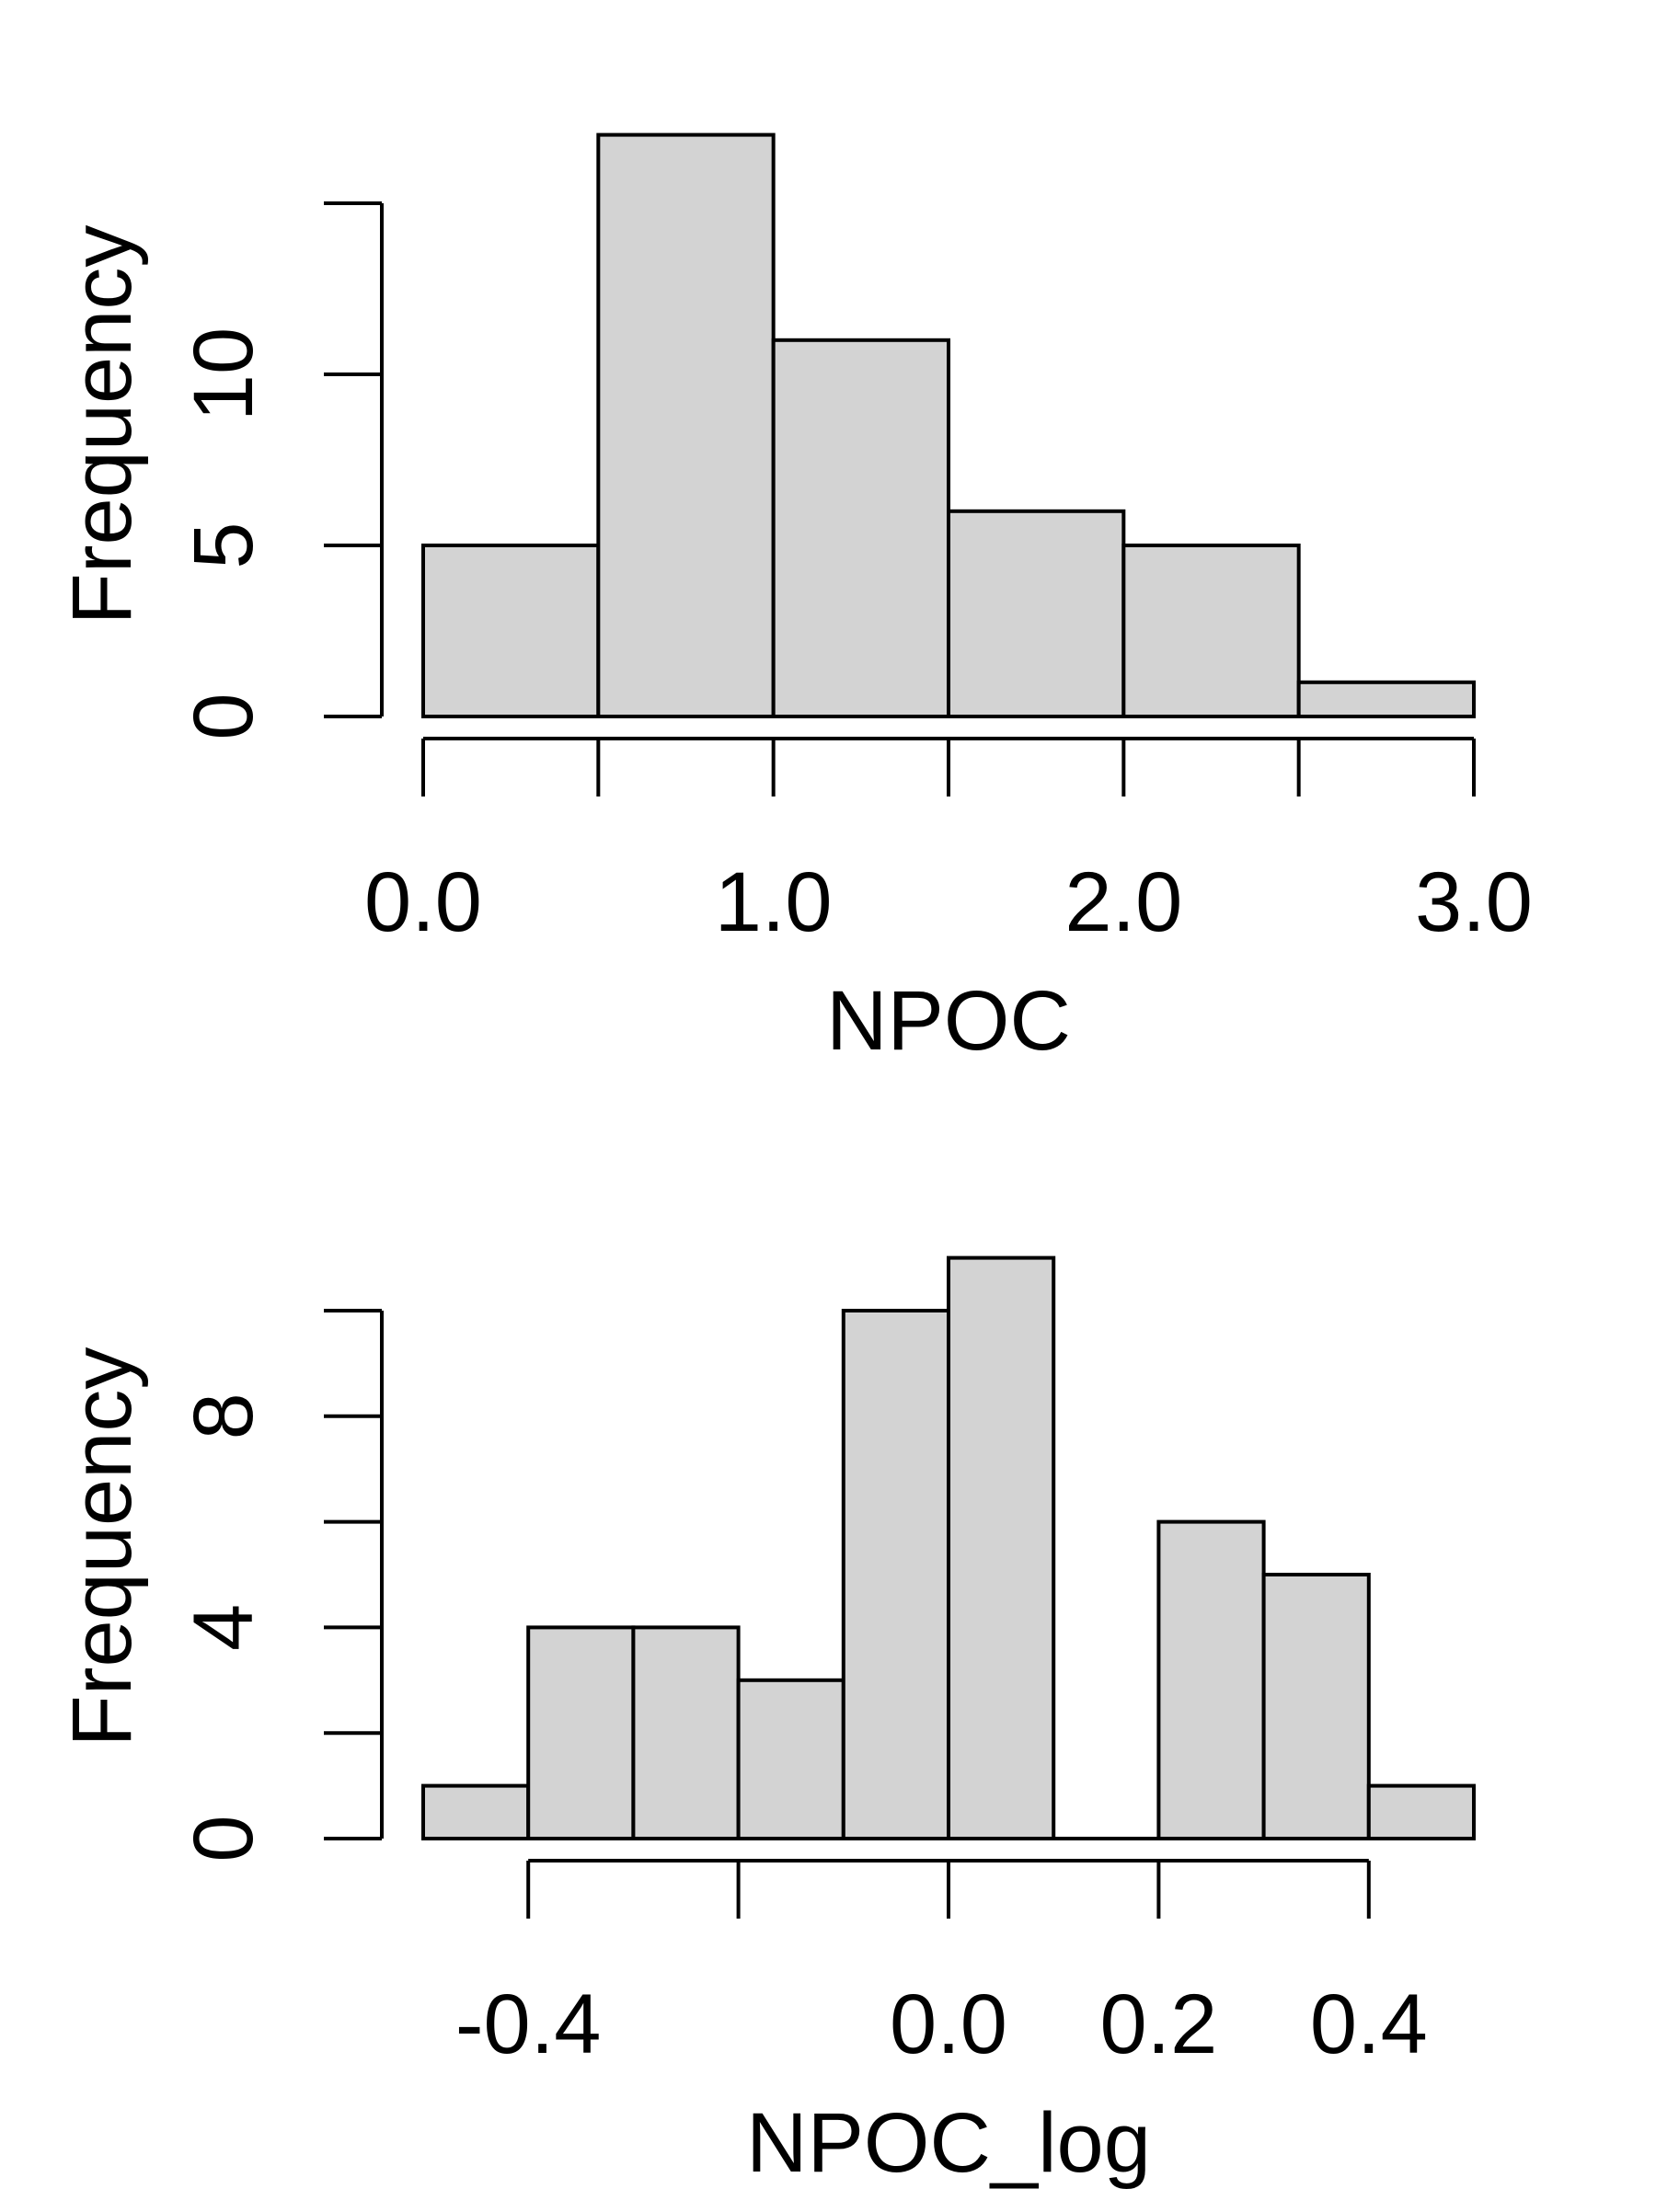 The image size is (1656, 2212). What do you see at coordinates (223, 1416) in the screenshot?
I see `y-tick-label: 8` at bounding box center [223, 1416].